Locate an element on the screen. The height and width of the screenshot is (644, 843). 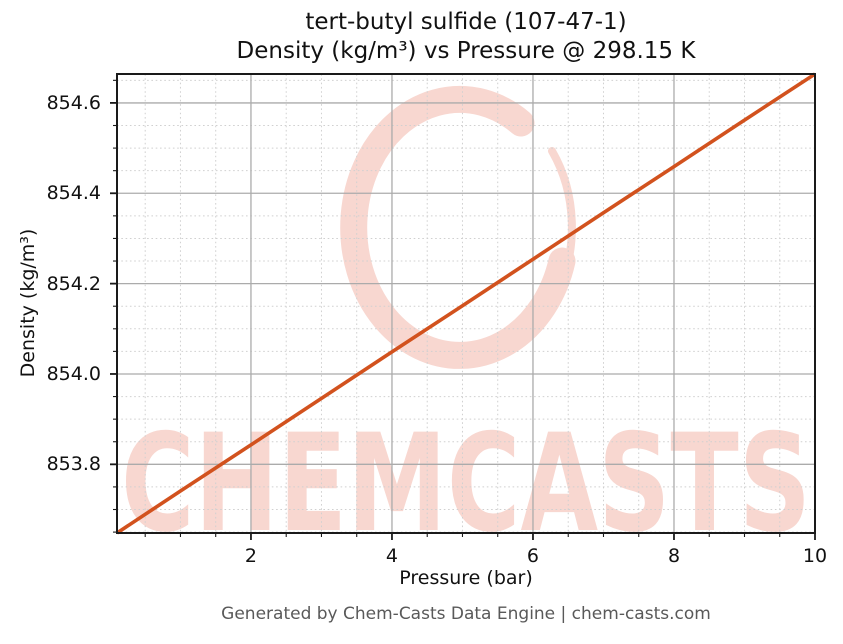
x-tick-label: 2 is located at coordinates (250, 556).